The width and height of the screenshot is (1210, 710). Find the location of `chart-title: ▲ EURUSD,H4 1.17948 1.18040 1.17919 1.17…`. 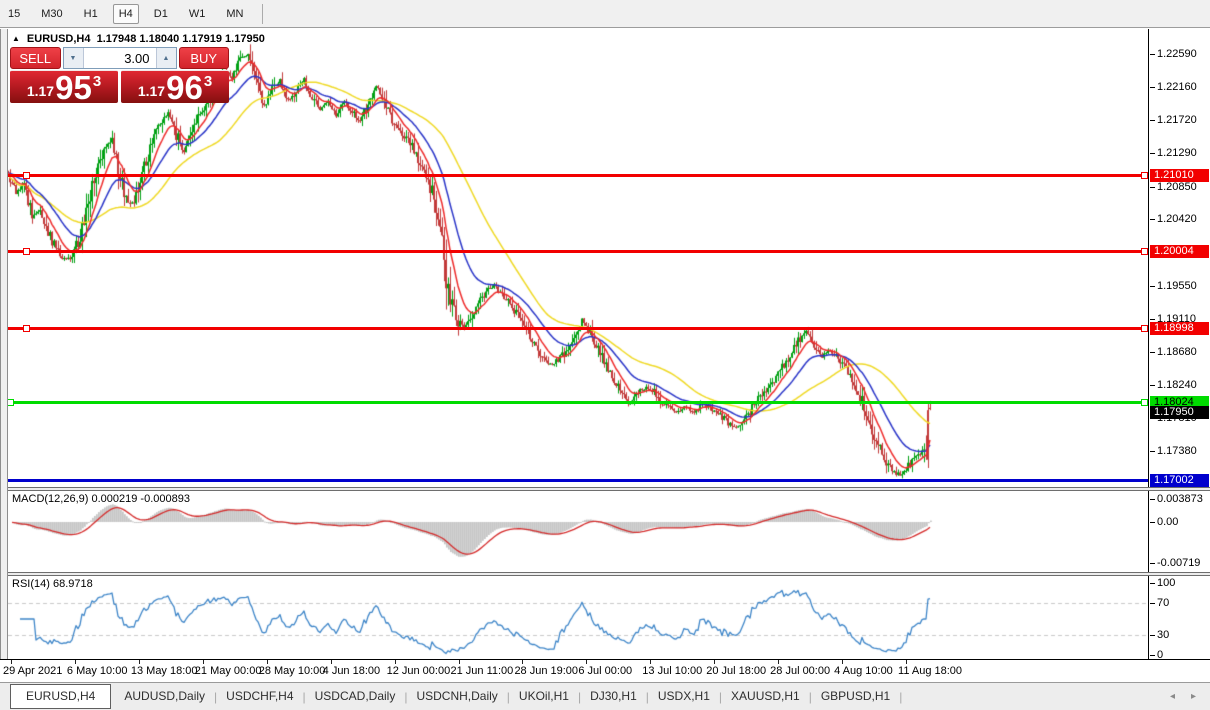

chart-title: ▲ EURUSD,H4 1.17948 1.18040 1.17919 1.17… is located at coordinates (138, 39).